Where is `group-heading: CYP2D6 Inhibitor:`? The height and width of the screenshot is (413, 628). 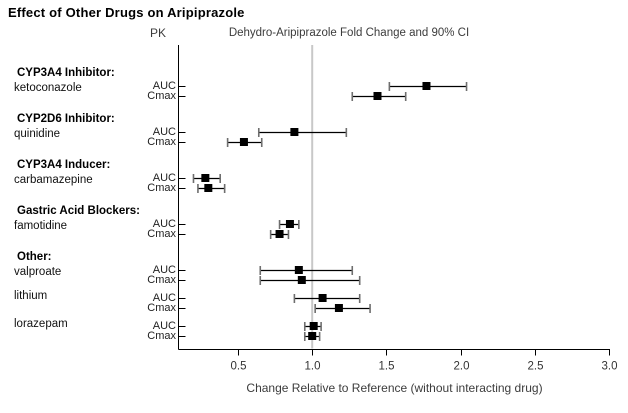 group-heading: CYP2D6 Inhibitor: is located at coordinates (66, 119).